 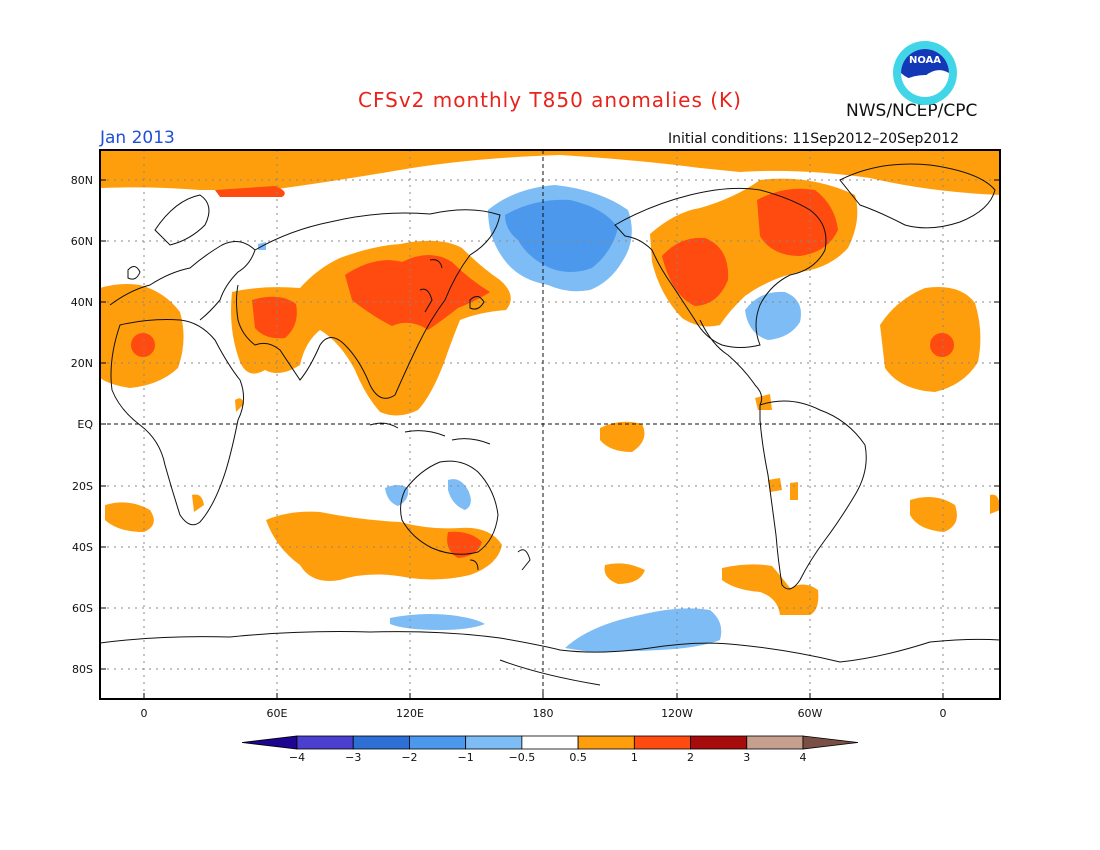 I want to click on lat-label: 20N, so click(x=82, y=363).